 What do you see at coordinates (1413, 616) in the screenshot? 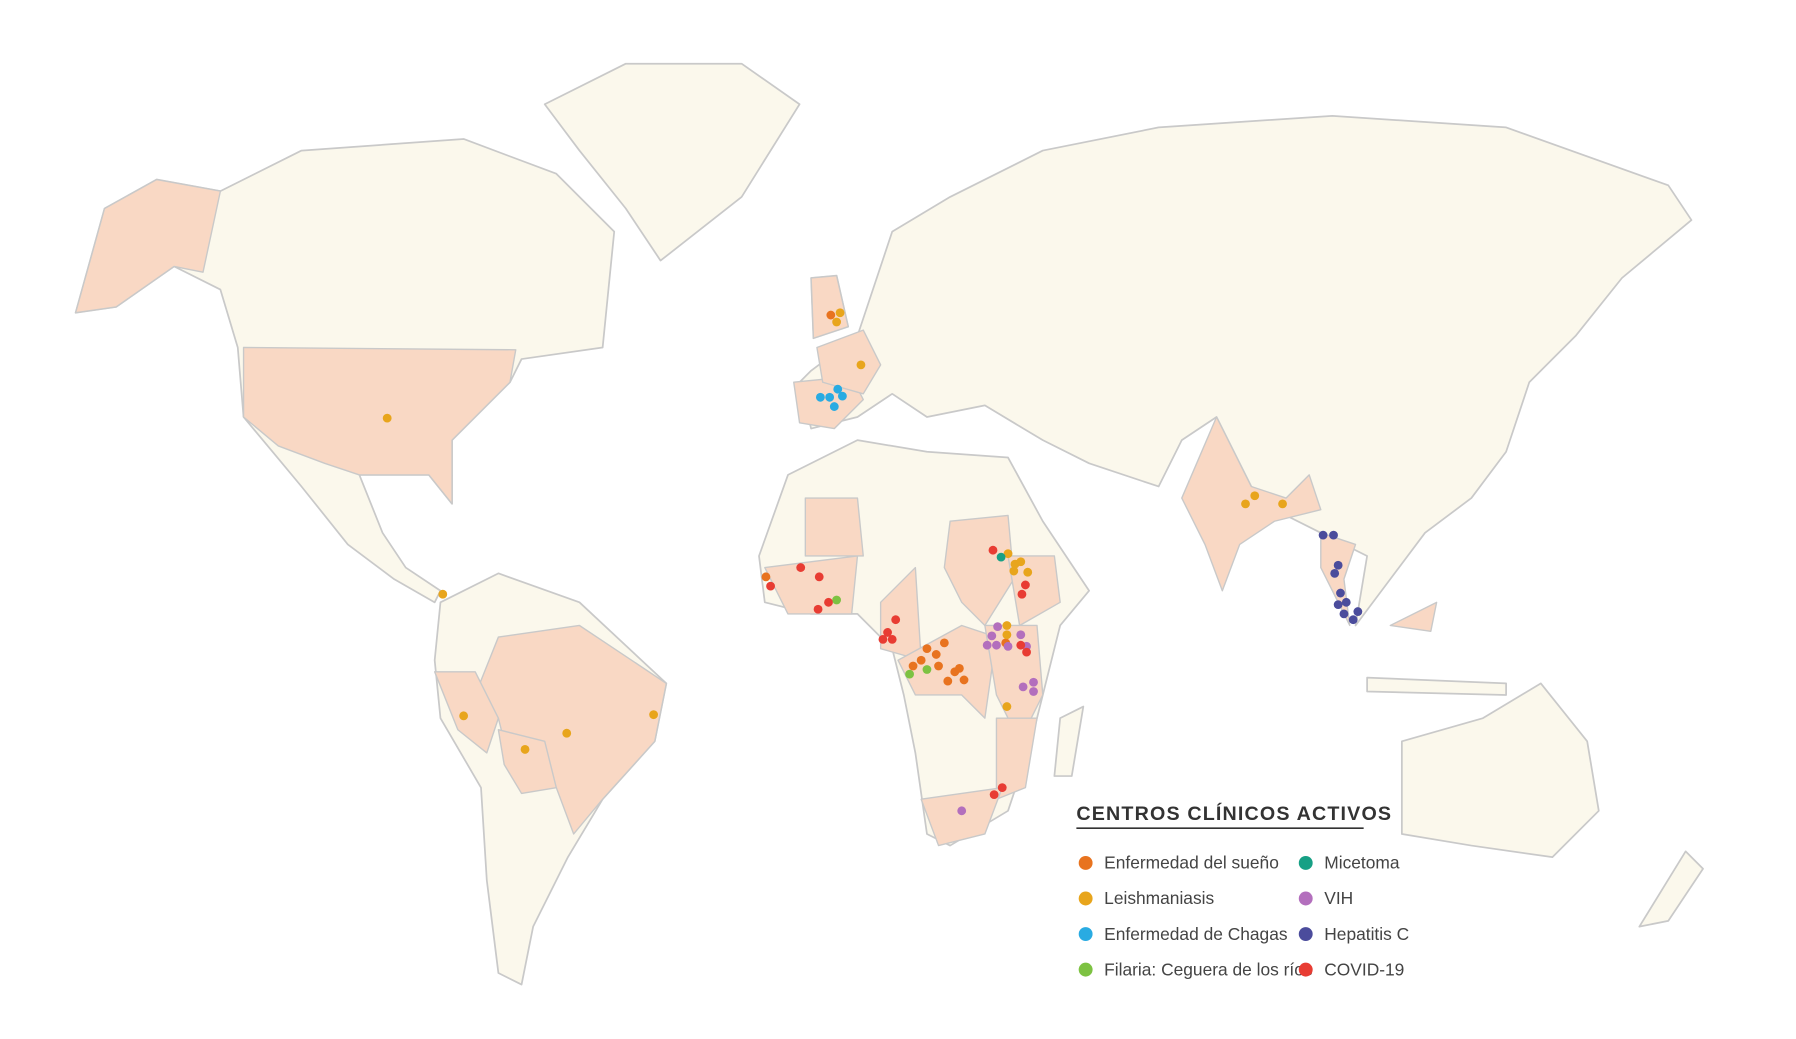
I see `malaysia` at bounding box center [1413, 616].